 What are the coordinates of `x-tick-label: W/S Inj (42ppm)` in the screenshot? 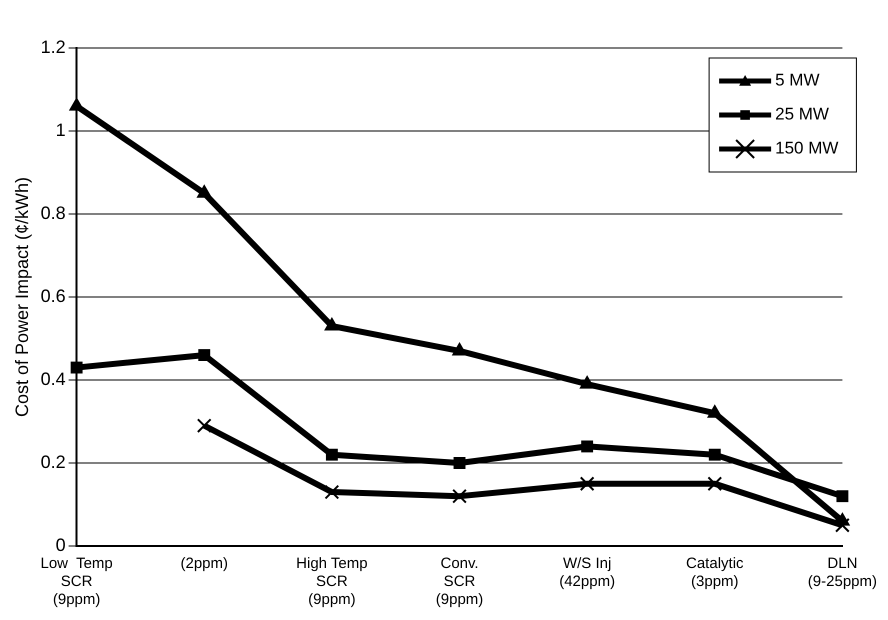 It's located at (587, 572).